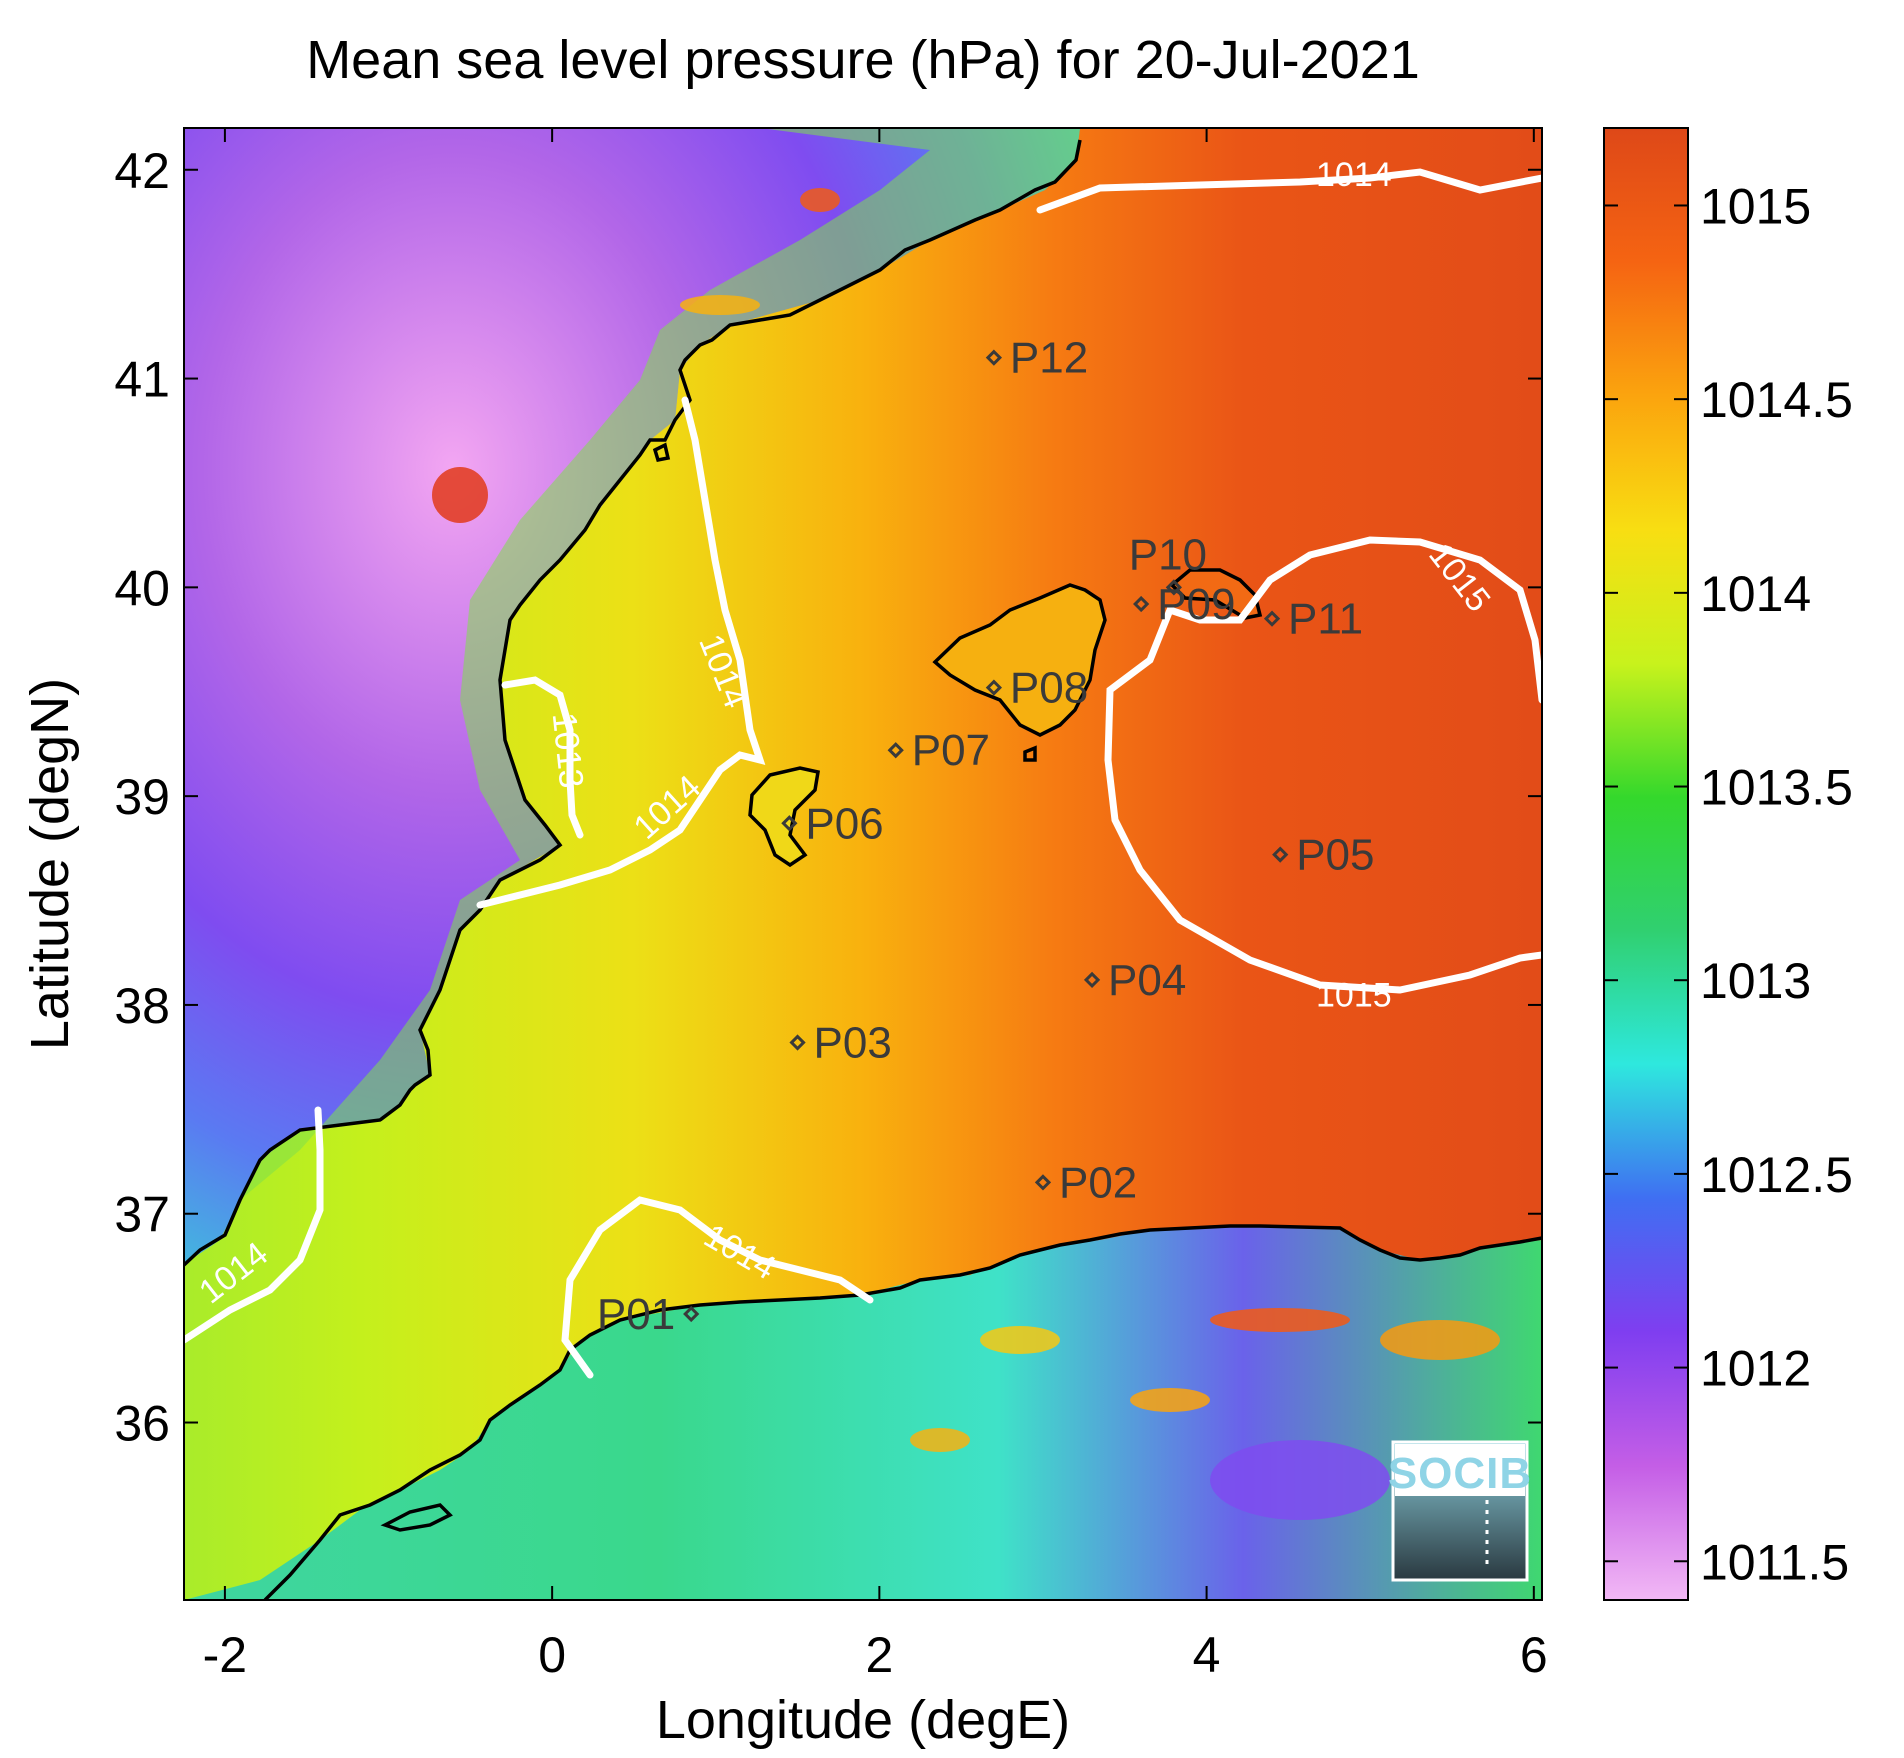 The width and height of the screenshot is (1904, 1758). Describe the element at coordinates (1755, 594) in the screenshot. I see `colorbar-tick-label: 1014` at that location.